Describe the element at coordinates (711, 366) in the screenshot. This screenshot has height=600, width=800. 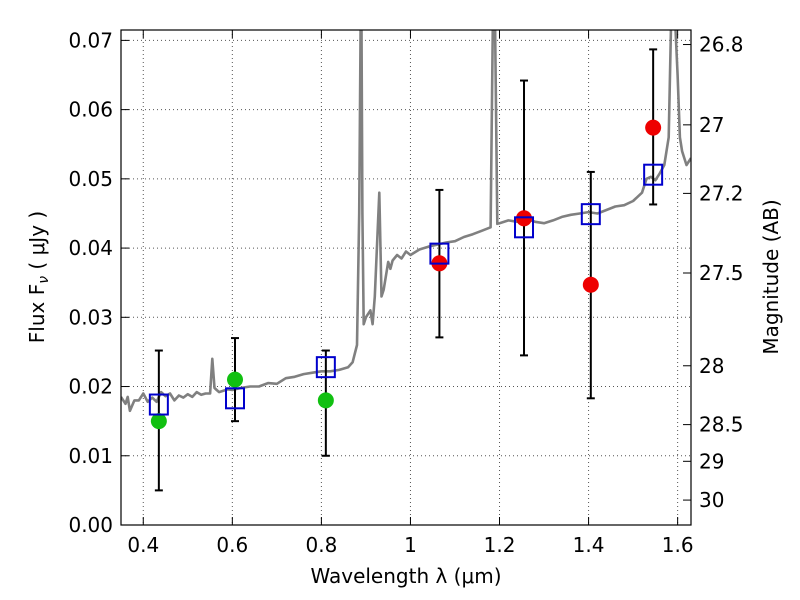
I see `mag-tick-label: 28` at that location.